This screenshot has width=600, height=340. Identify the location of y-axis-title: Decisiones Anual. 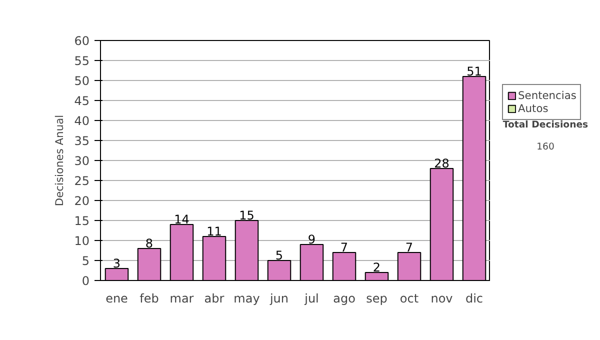
(59, 160).